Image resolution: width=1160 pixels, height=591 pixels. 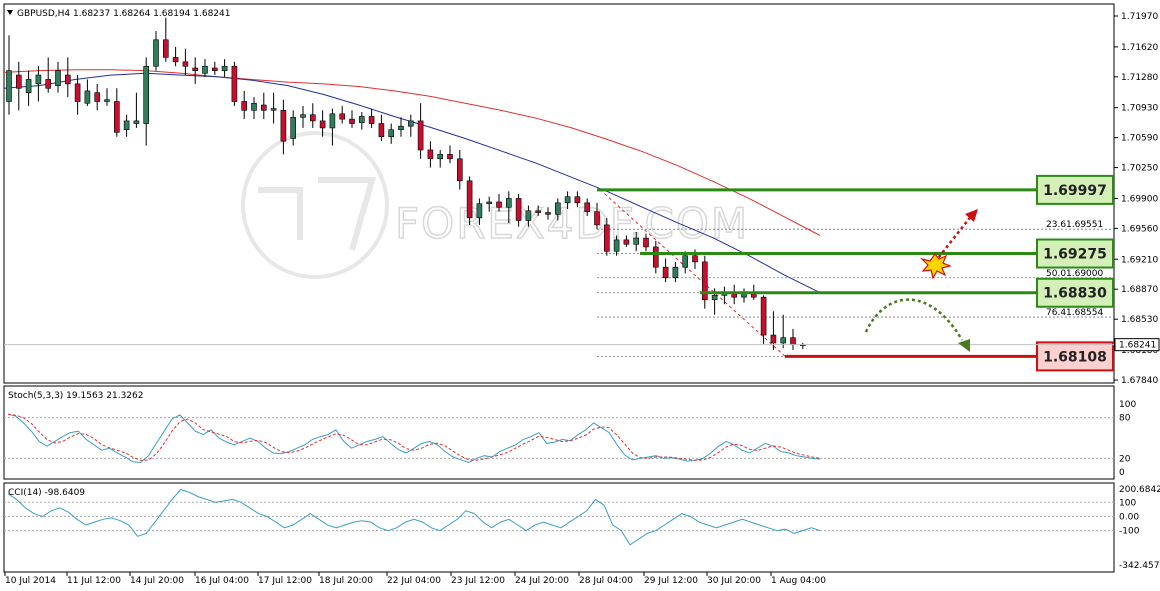 I want to click on fibo-pct: 50.0, so click(x=1056, y=274).